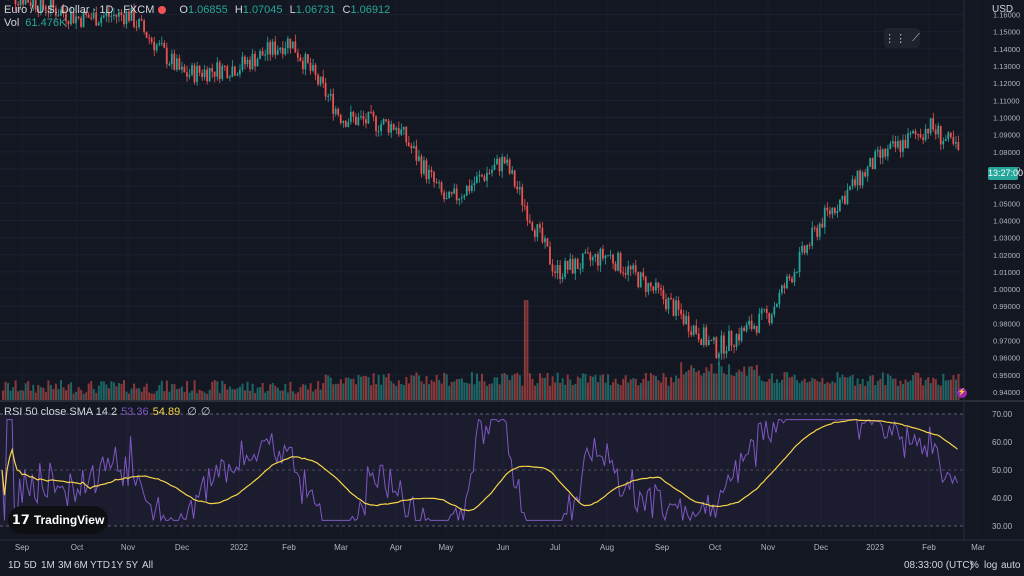 The height and width of the screenshot is (576, 1024). I want to click on range-5d: 5D, so click(30, 565).